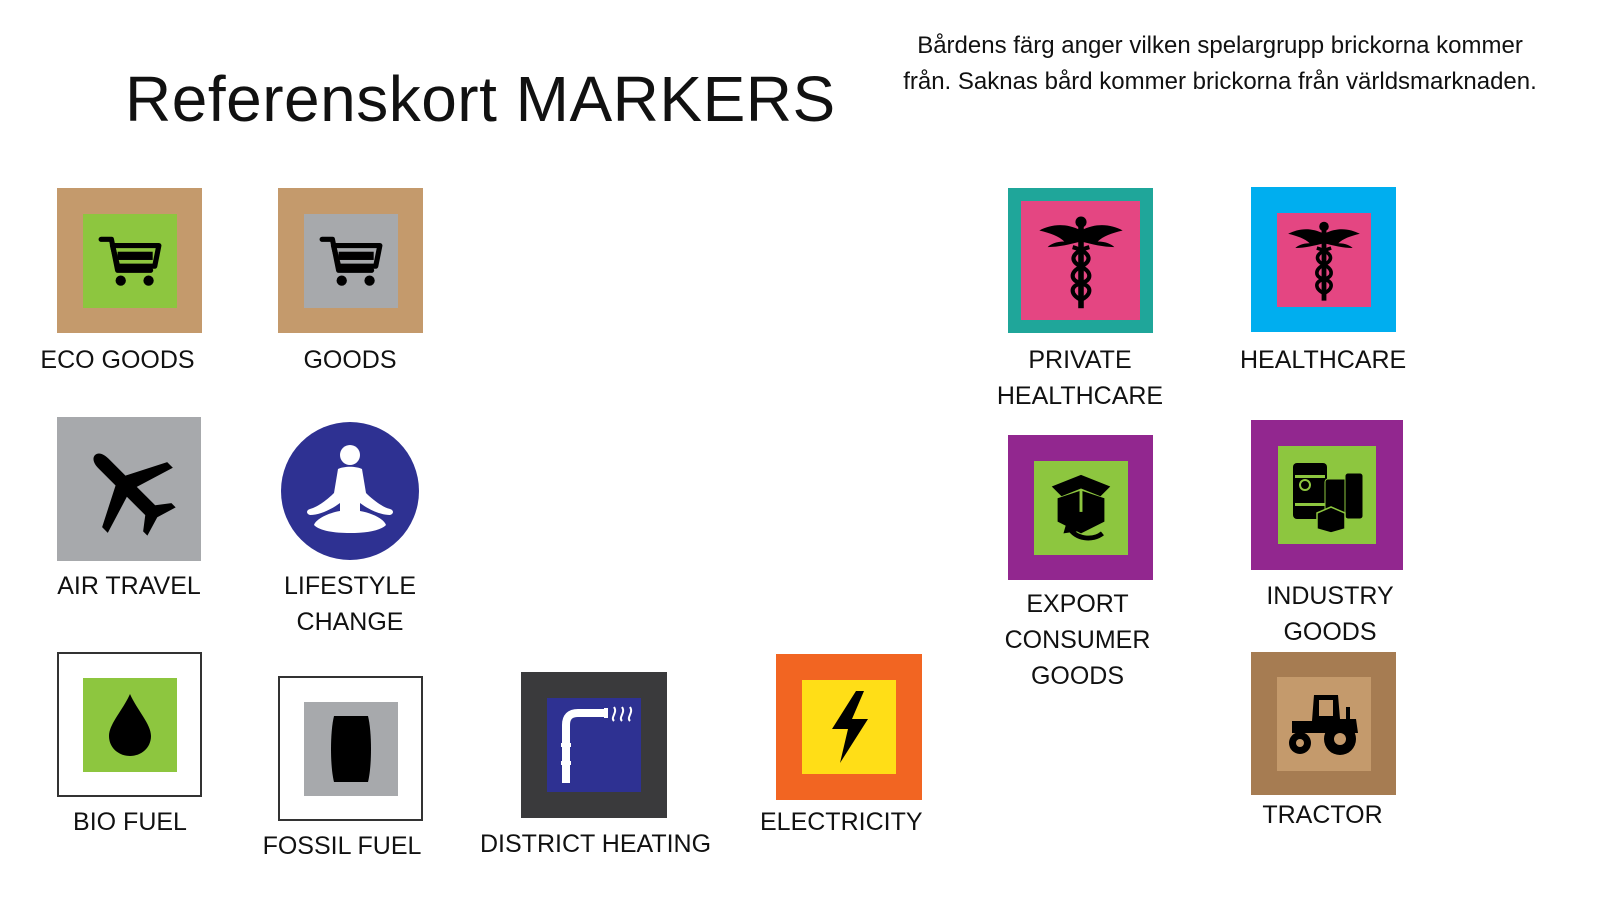  I want to click on industry-goods-marker, so click(1327, 495).